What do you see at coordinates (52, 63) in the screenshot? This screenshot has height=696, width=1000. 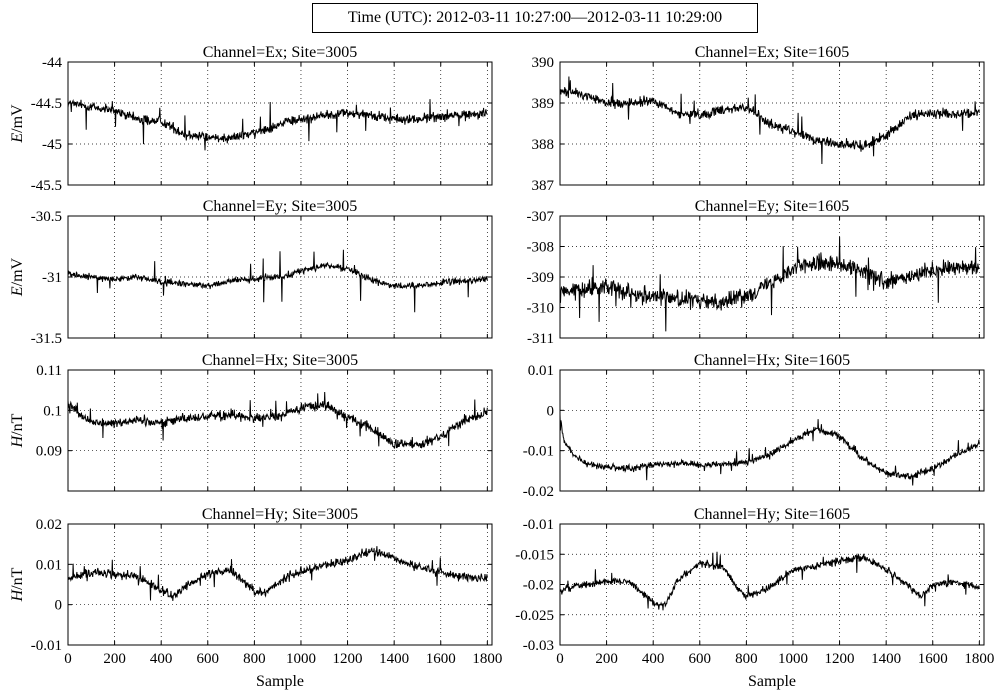 I see `y-tick-label: -44` at bounding box center [52, 63].